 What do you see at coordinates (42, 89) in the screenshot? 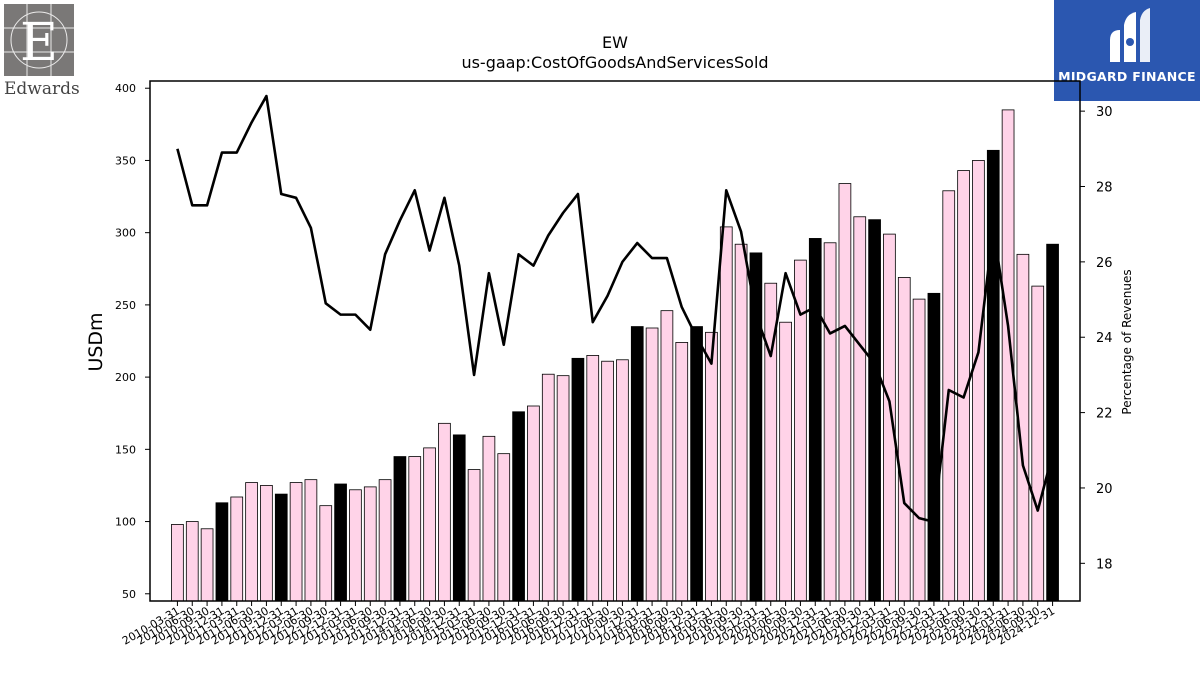
I see `edwards-logo-text: Edwards` at bounding box center [42, 89].